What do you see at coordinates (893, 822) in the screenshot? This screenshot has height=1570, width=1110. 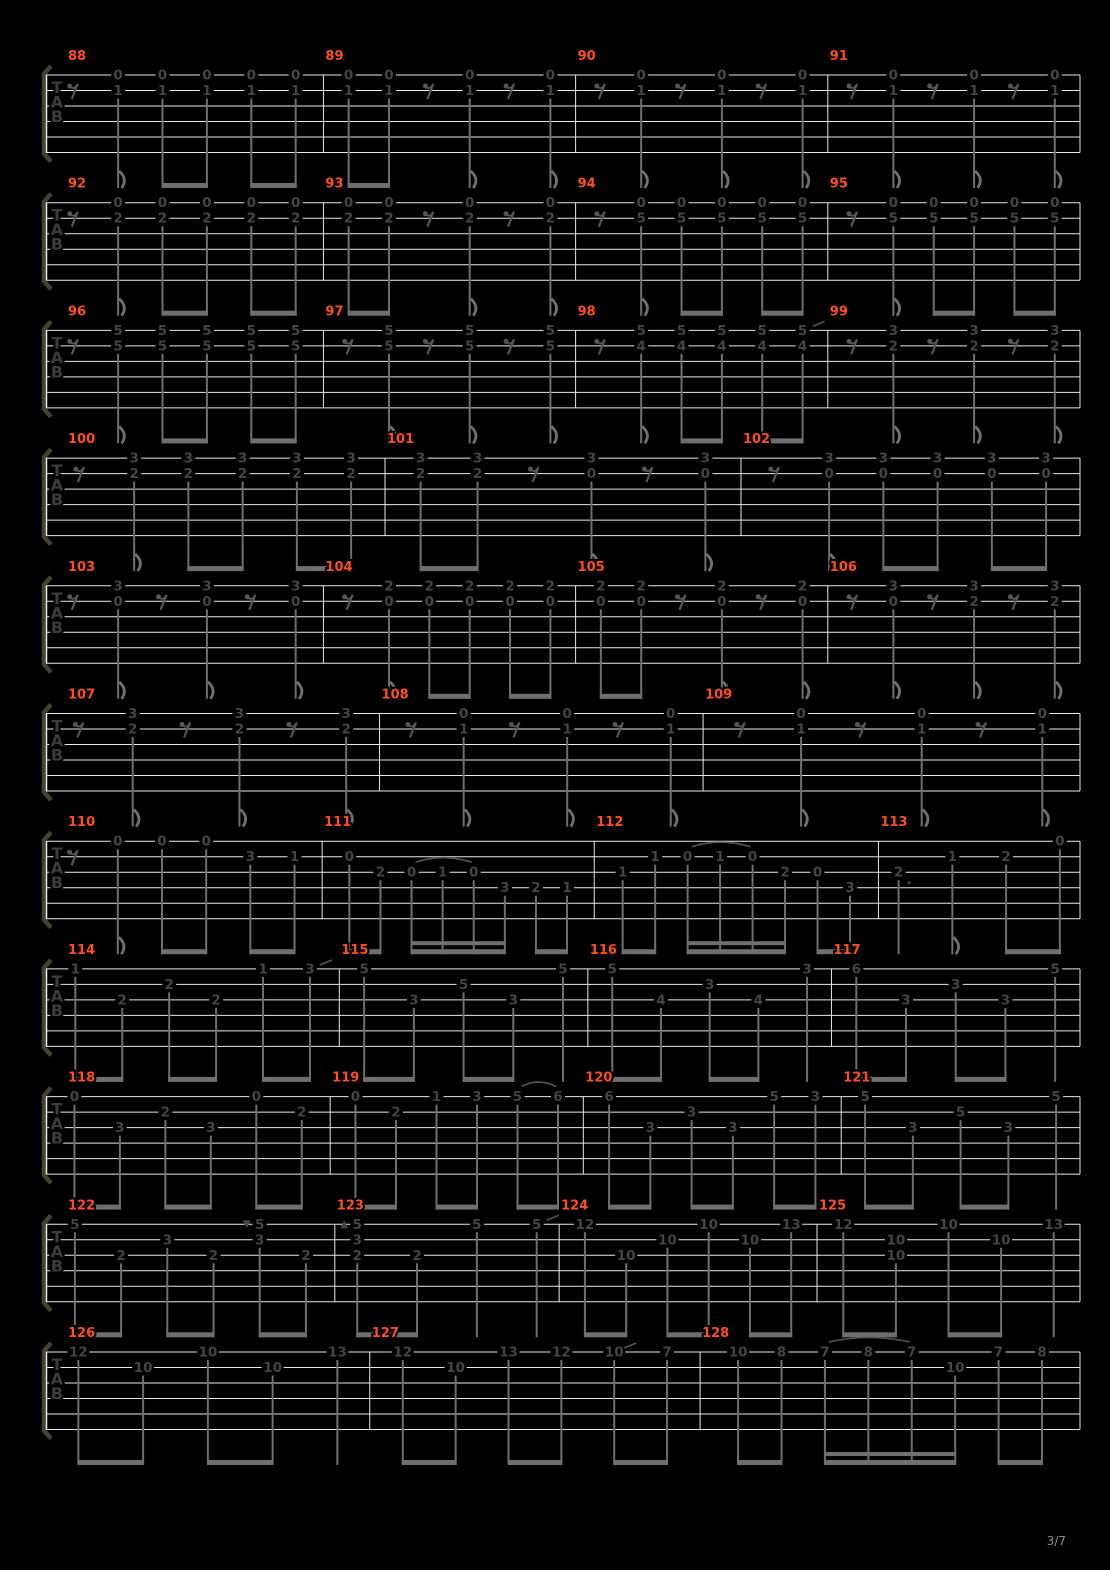 I see `measure-number: 113` at bounding box center [893, 822].